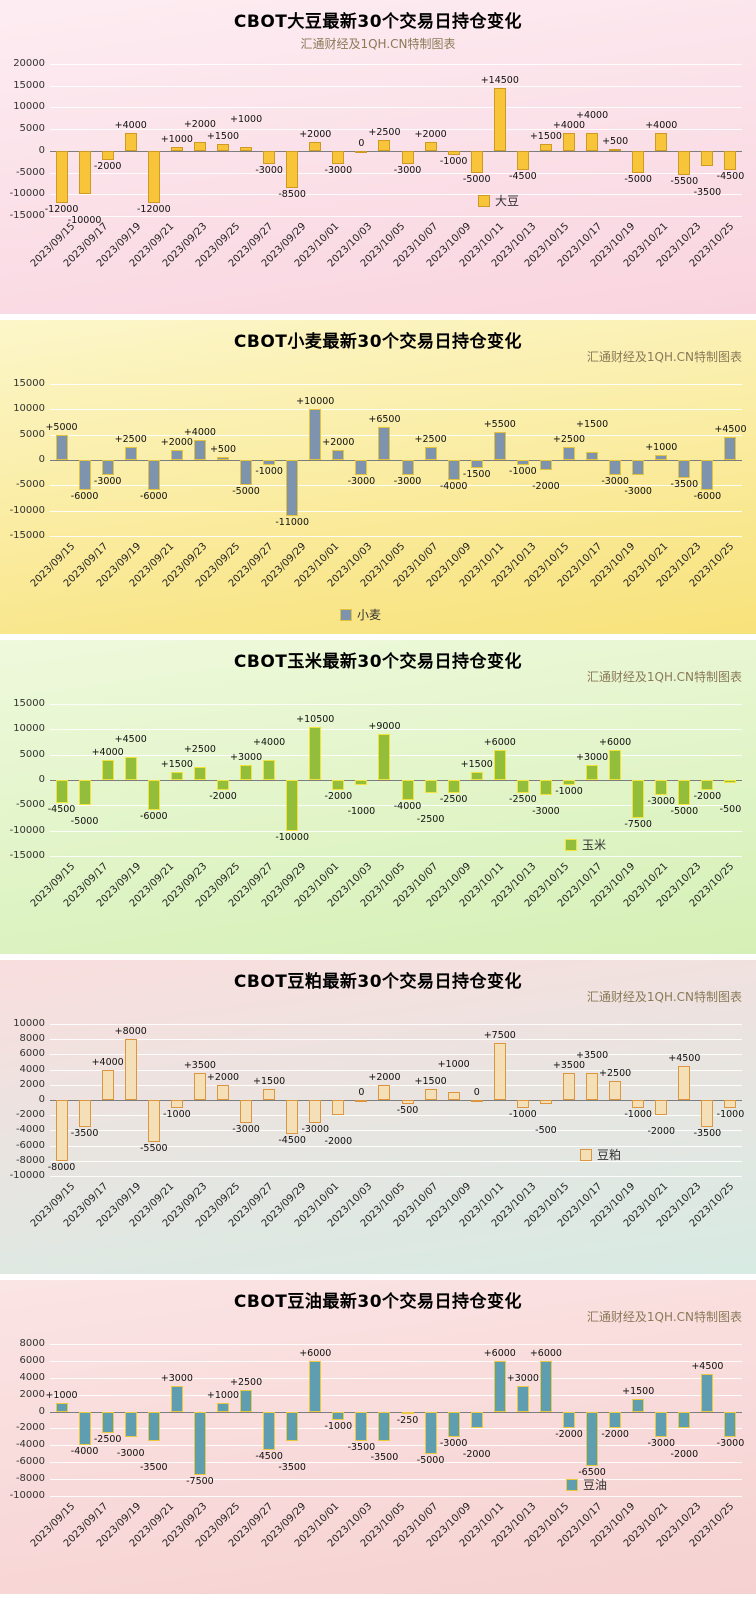  I want to click on bar-value-label: +3000, so click(592, 757).